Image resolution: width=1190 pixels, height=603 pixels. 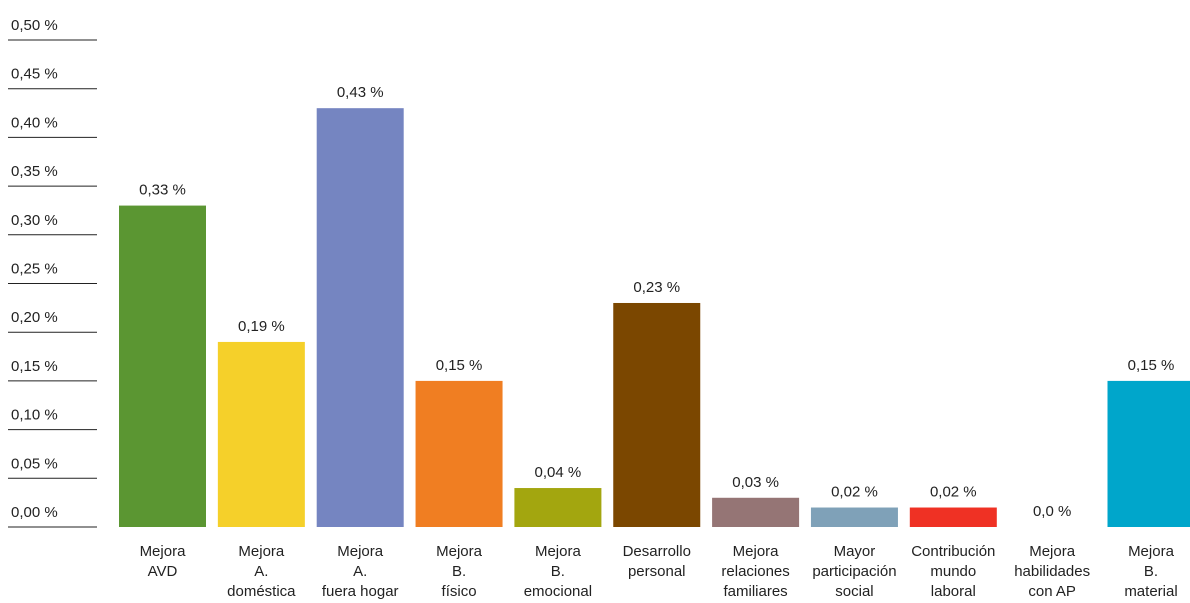 I want to click on y-tick-label: 0,20 %, so click(x=34, y=317).